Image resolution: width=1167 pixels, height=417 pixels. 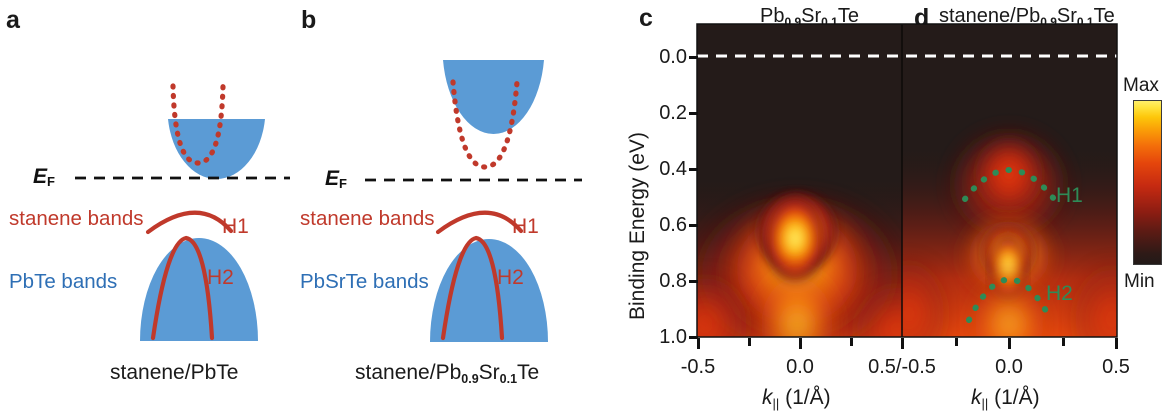 I want to click on substrate-bands-label-b: PbSrTe bands, so click(x=364, y=281).